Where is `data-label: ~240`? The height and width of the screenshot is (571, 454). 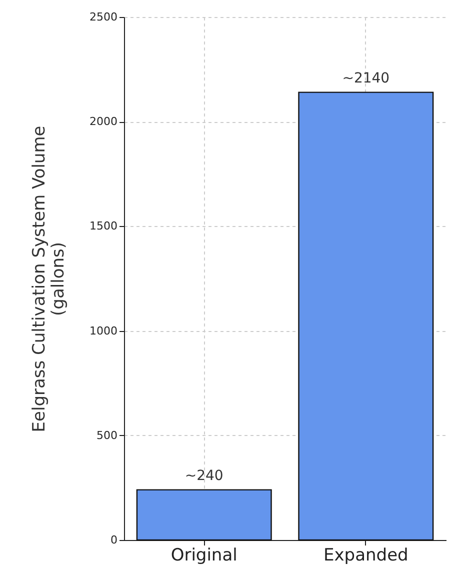 data-label: ~240 is located at coordinates (204, 476).